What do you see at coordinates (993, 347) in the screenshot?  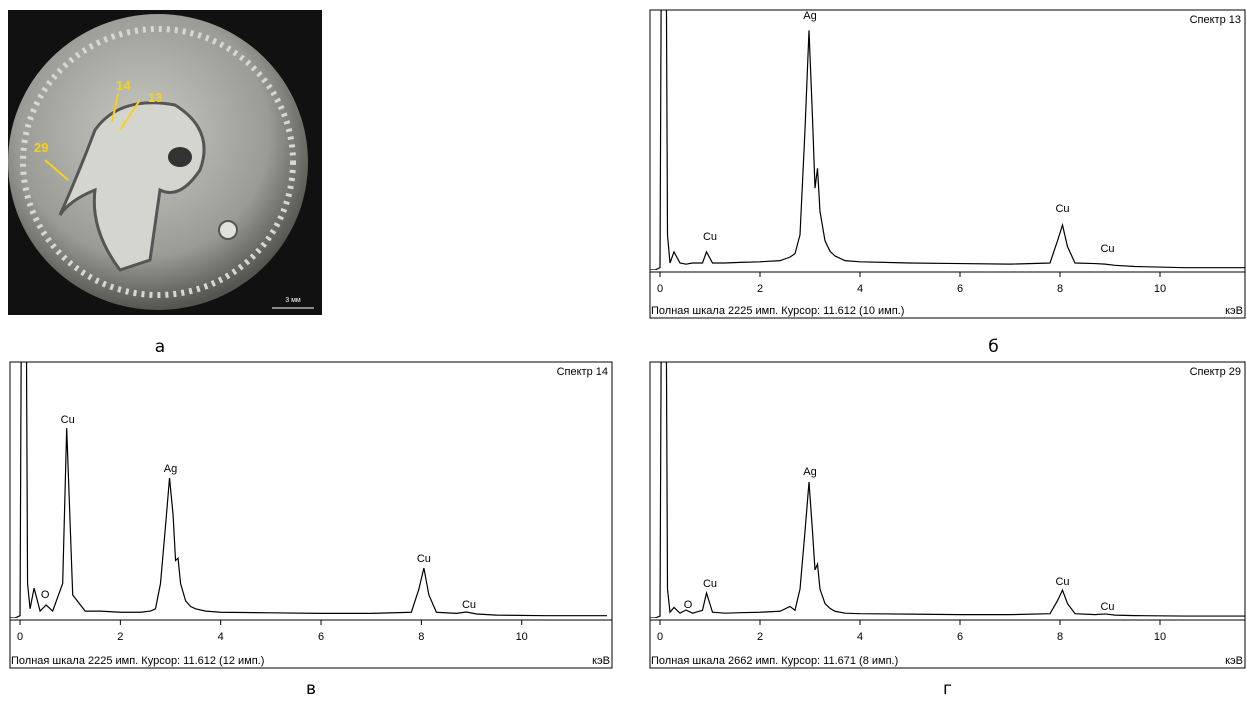 I see `caption: б` at bounding box center [993, 347].